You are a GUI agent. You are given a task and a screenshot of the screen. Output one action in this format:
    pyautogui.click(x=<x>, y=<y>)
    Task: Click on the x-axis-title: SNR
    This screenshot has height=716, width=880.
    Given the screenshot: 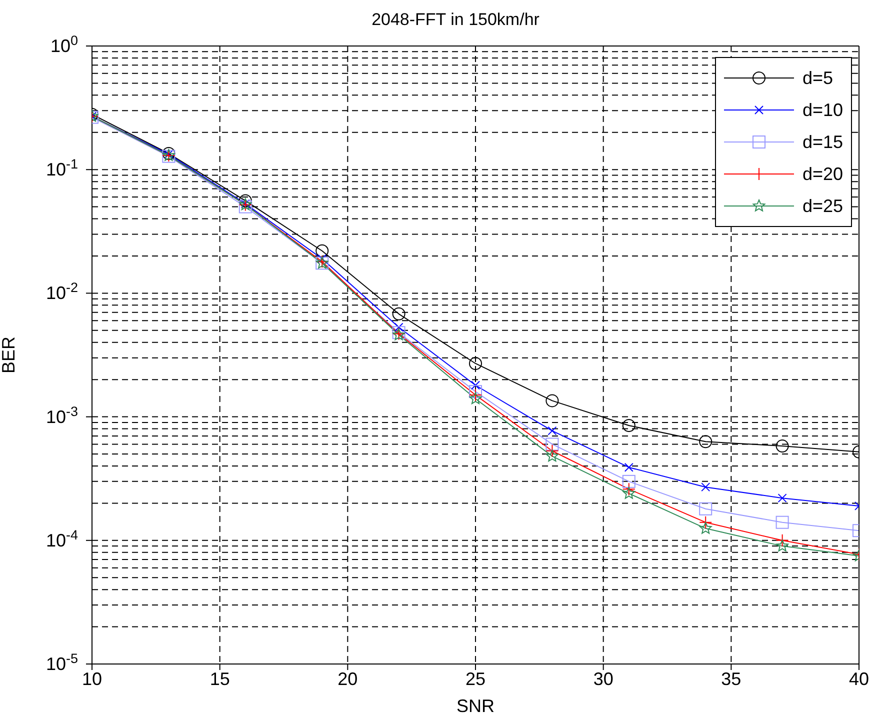 What is the action you would take?
    pyautogui.click(x=475, y=706)
    